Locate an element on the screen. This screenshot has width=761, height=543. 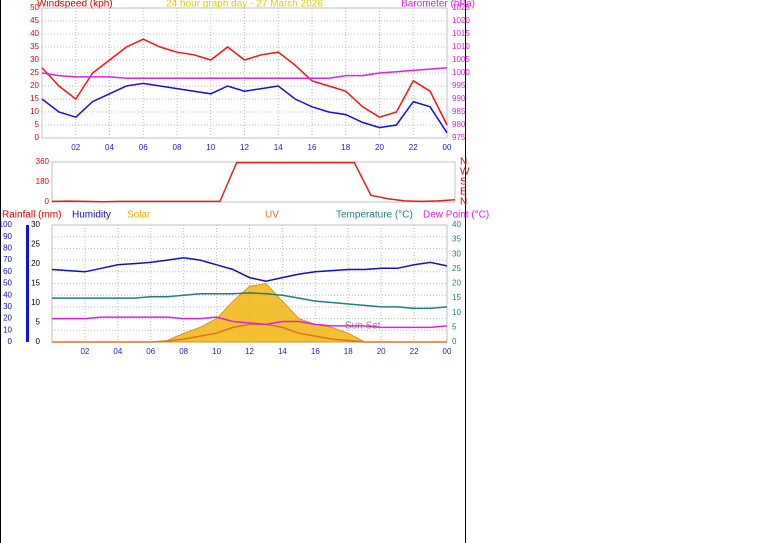
y2-tick-label: 1000 is located at coordinates (461, 72).